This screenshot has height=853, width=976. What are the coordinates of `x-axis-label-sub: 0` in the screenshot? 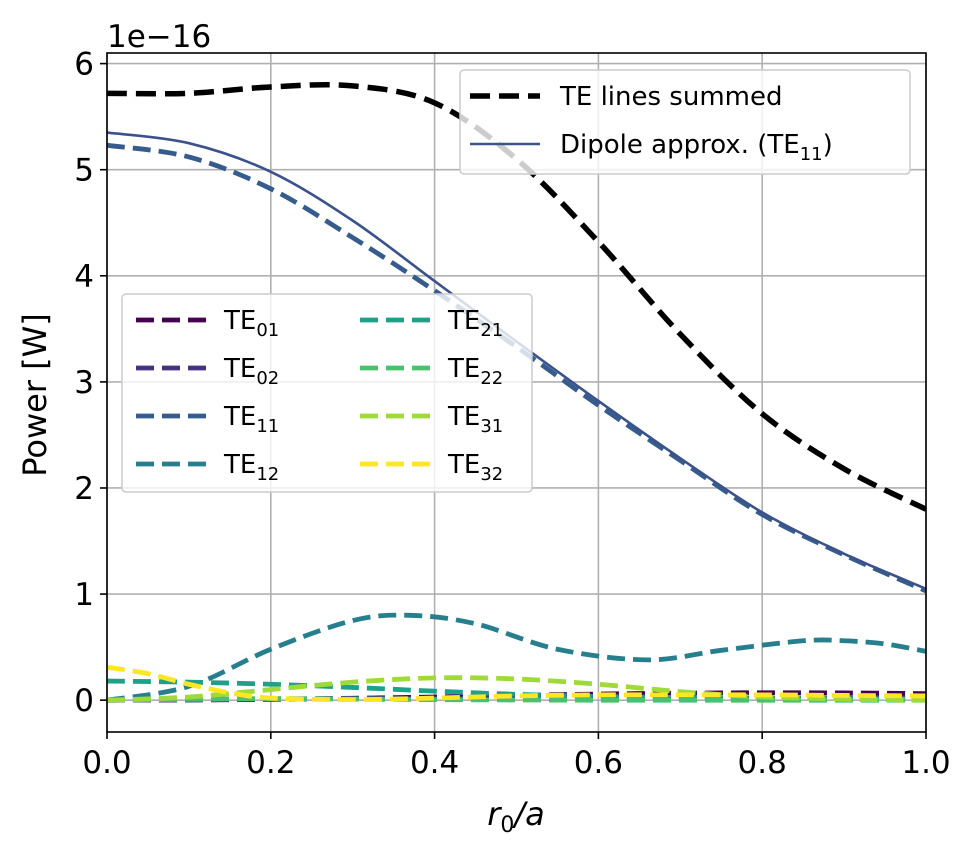 It's located at (507, 825).